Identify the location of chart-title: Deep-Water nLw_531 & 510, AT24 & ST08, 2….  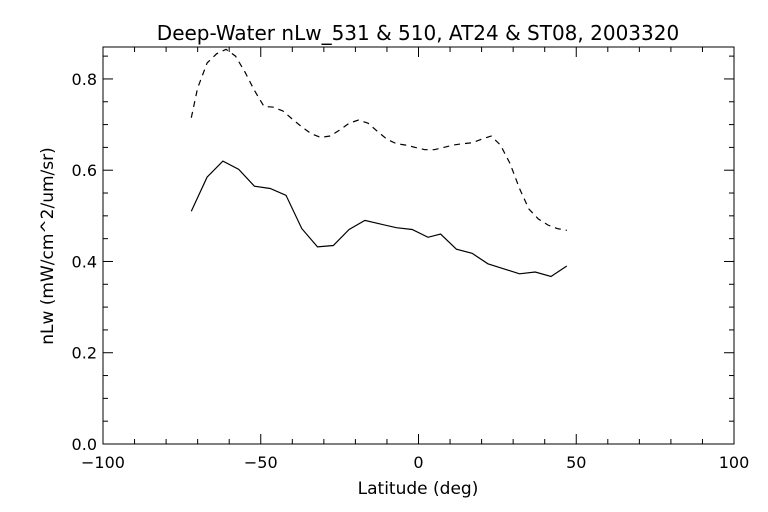
(418, 33).